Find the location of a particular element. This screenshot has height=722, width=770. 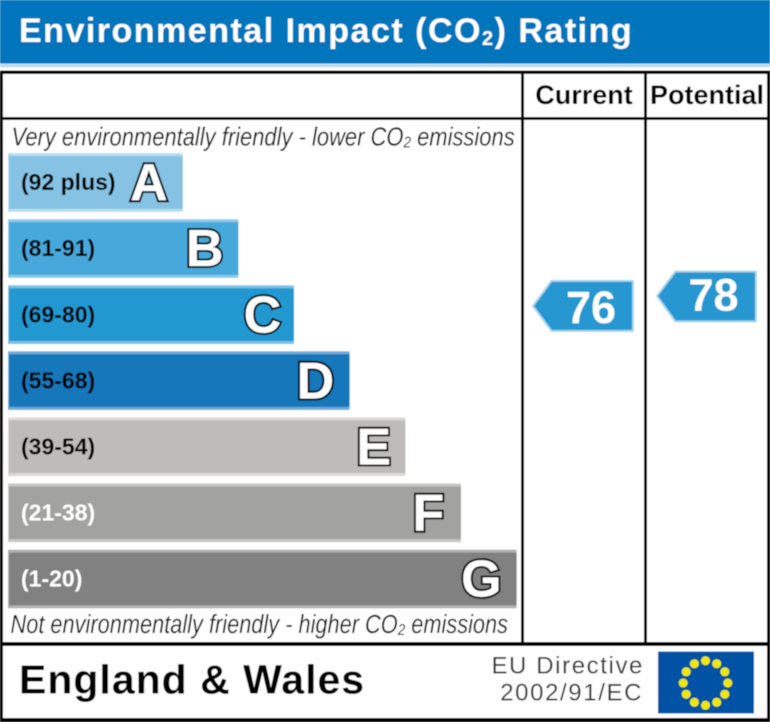

svg-text:Environmental Impact (CO2) Rat: Environmental Impact (CO2) Rating is located at coordinates (326, 31).